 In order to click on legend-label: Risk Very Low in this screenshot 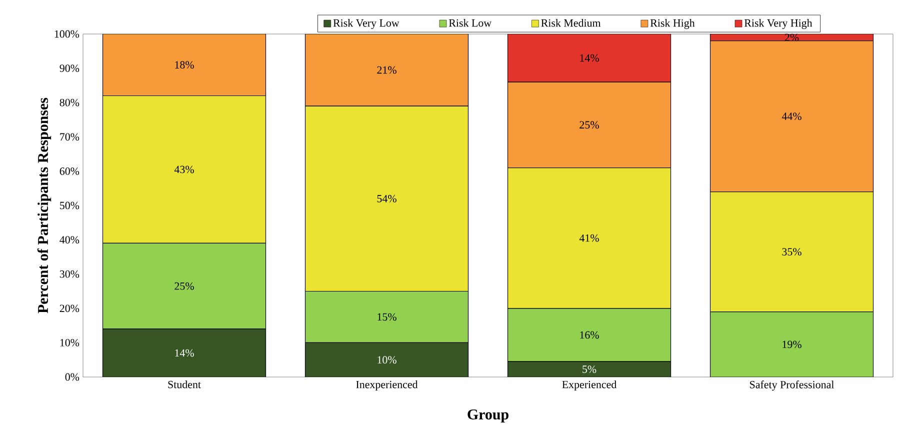, I will do `click(366, 24)`.